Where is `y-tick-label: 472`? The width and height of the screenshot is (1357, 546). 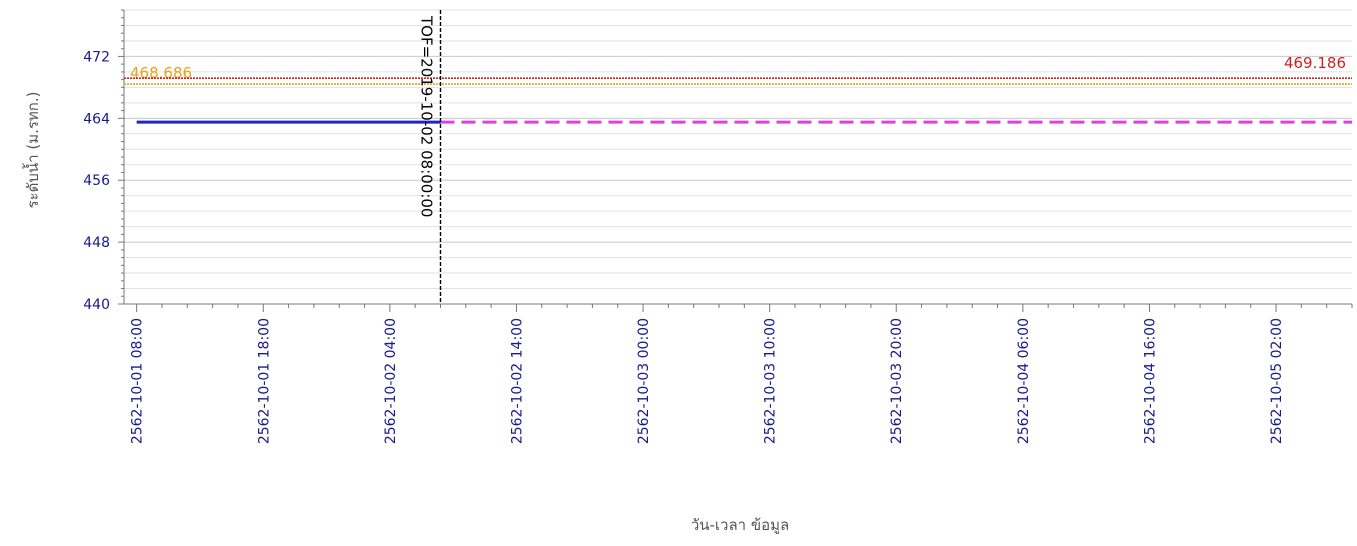 y-tick-label: 472 is located at coordinates (96, 57).